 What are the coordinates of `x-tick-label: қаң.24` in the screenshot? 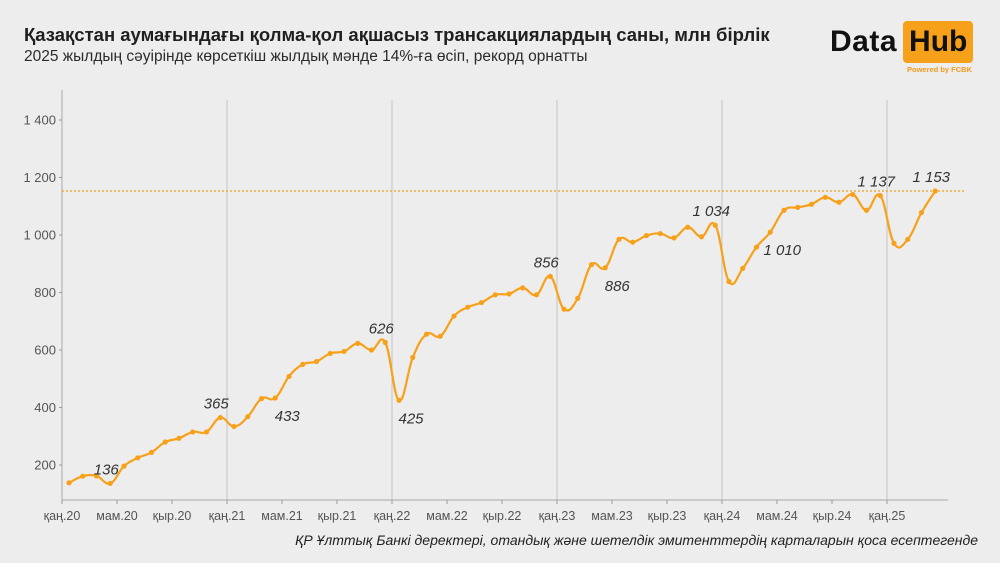 It's located at (722, 516).